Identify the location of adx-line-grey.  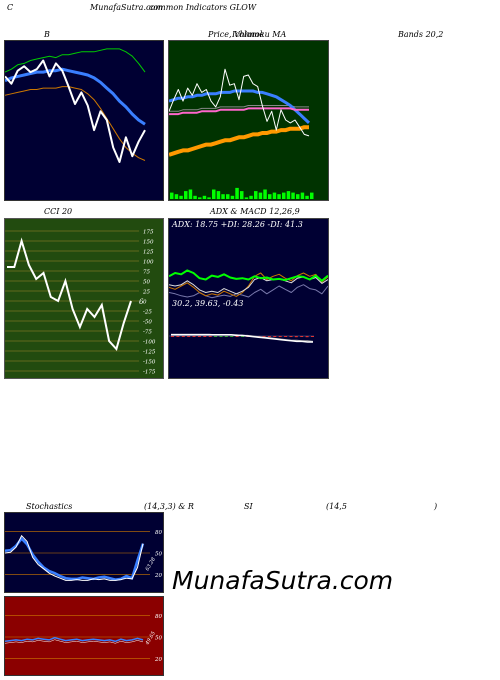
(248, 291).